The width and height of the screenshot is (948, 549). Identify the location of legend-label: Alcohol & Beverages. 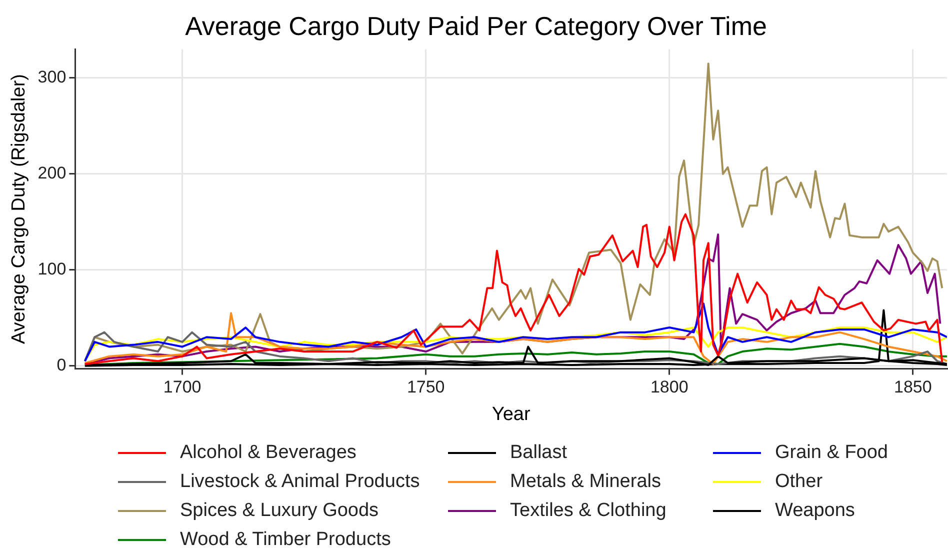
(268, 453).